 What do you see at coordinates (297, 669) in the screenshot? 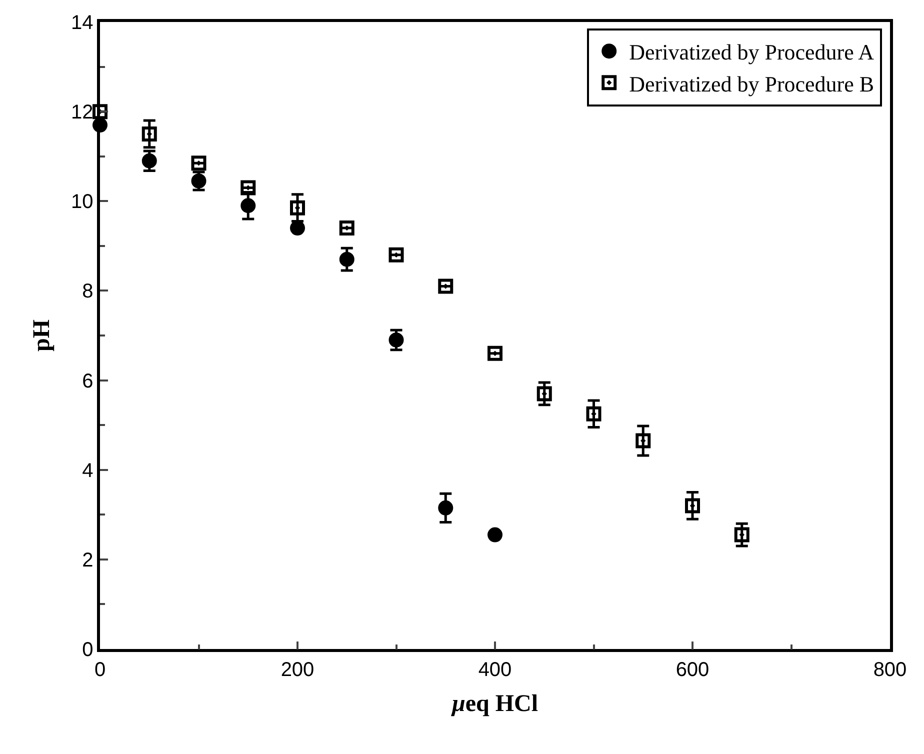
I see `x-tick-label: 200` at bounding box center [297, 669].